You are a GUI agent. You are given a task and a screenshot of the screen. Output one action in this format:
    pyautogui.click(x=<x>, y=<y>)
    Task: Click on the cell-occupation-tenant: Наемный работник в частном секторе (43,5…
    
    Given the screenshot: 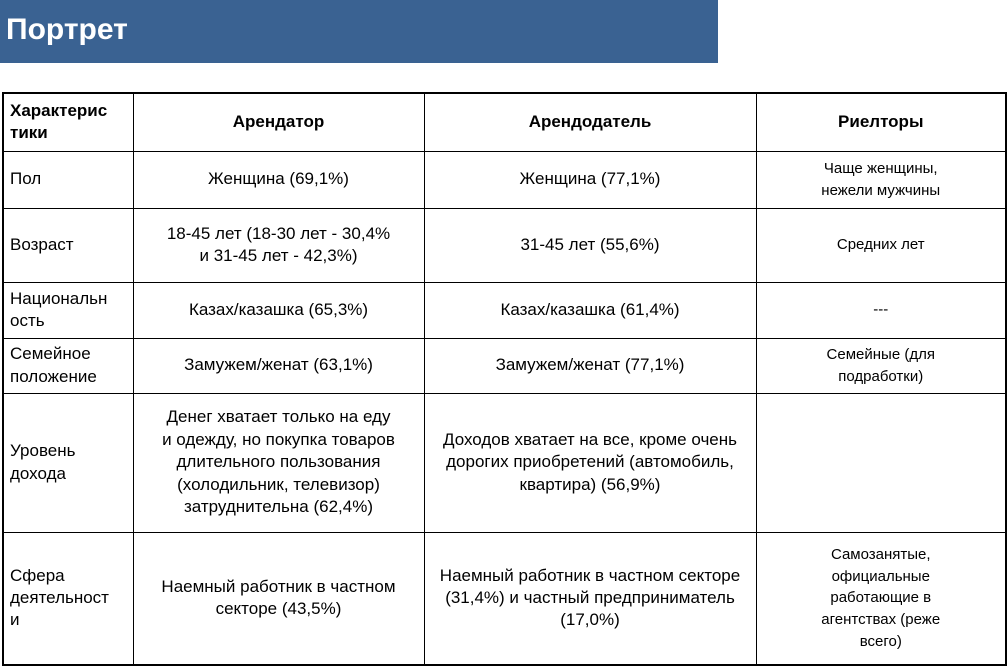 What is the action you would take?
    pyautogui.click(x=278, y=598)
    